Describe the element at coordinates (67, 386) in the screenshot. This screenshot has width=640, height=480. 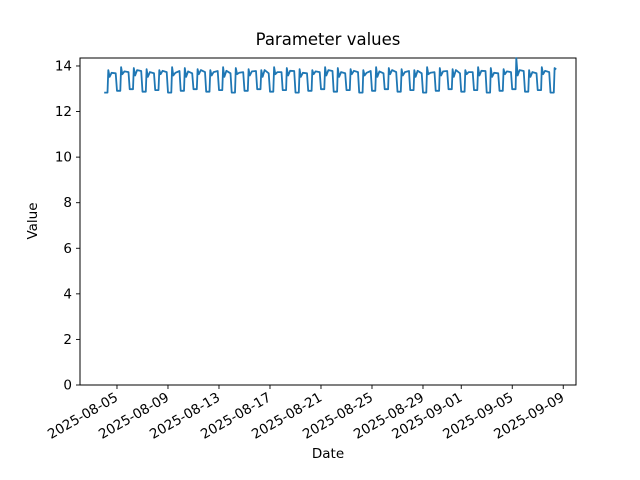
I see `y-tick-label: 0` at that location.